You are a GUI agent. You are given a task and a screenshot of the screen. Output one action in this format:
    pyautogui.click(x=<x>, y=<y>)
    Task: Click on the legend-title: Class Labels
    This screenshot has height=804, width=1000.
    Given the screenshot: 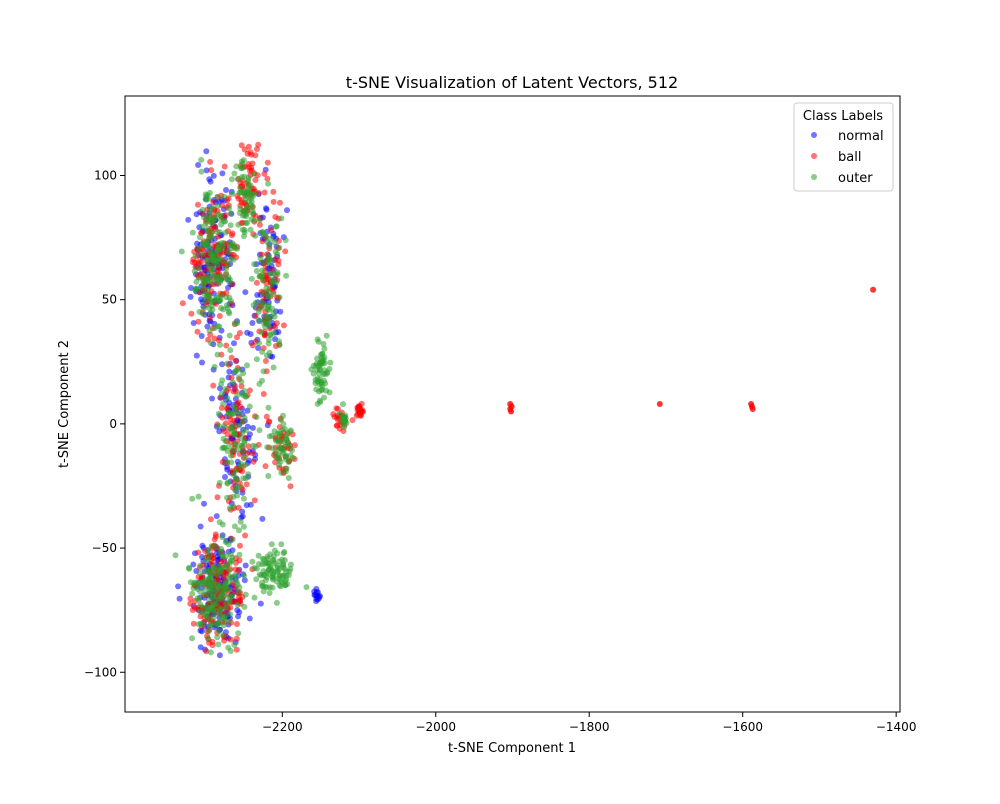 What is the action you would take?
    pyautogui.click(x=843, y=116)
    